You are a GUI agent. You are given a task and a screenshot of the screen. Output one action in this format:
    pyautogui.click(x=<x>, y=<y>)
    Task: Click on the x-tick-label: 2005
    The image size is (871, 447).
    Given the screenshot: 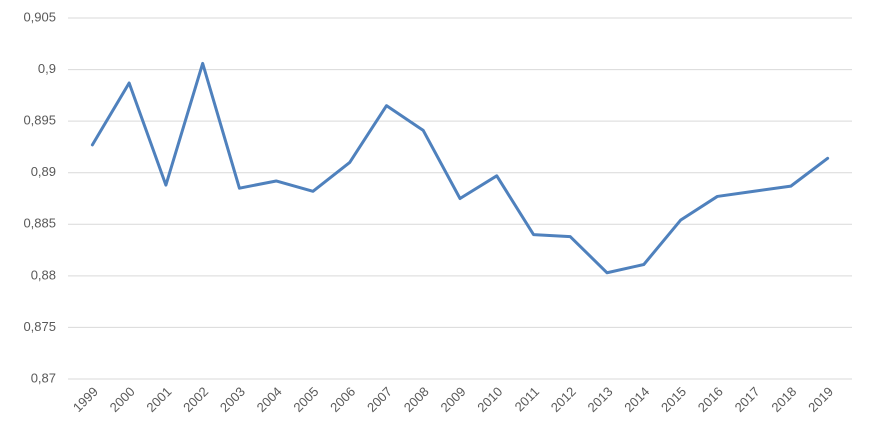 What is the action you would take?
    pyautogui.click(x=305, y=399)
    